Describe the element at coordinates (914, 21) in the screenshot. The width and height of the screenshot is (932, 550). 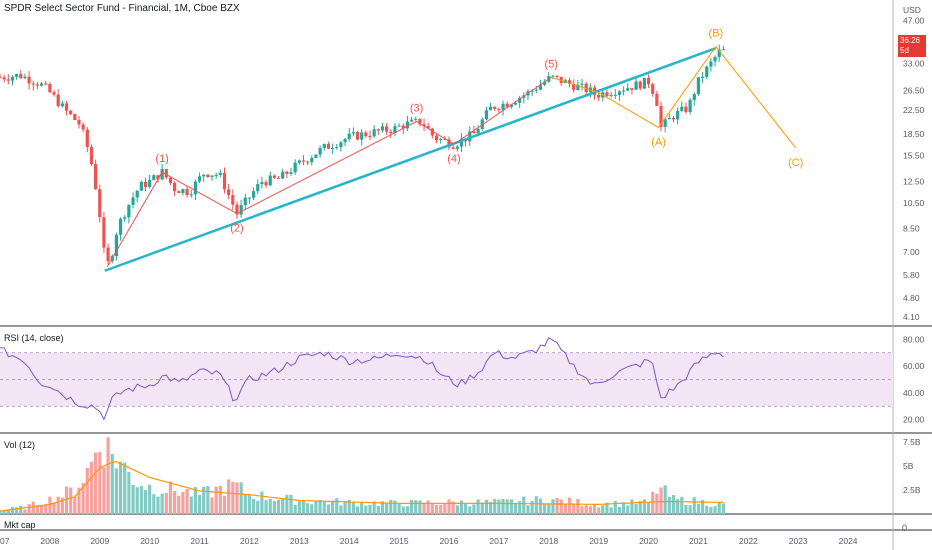
I see `price-tick-label: 47.00` at that location.